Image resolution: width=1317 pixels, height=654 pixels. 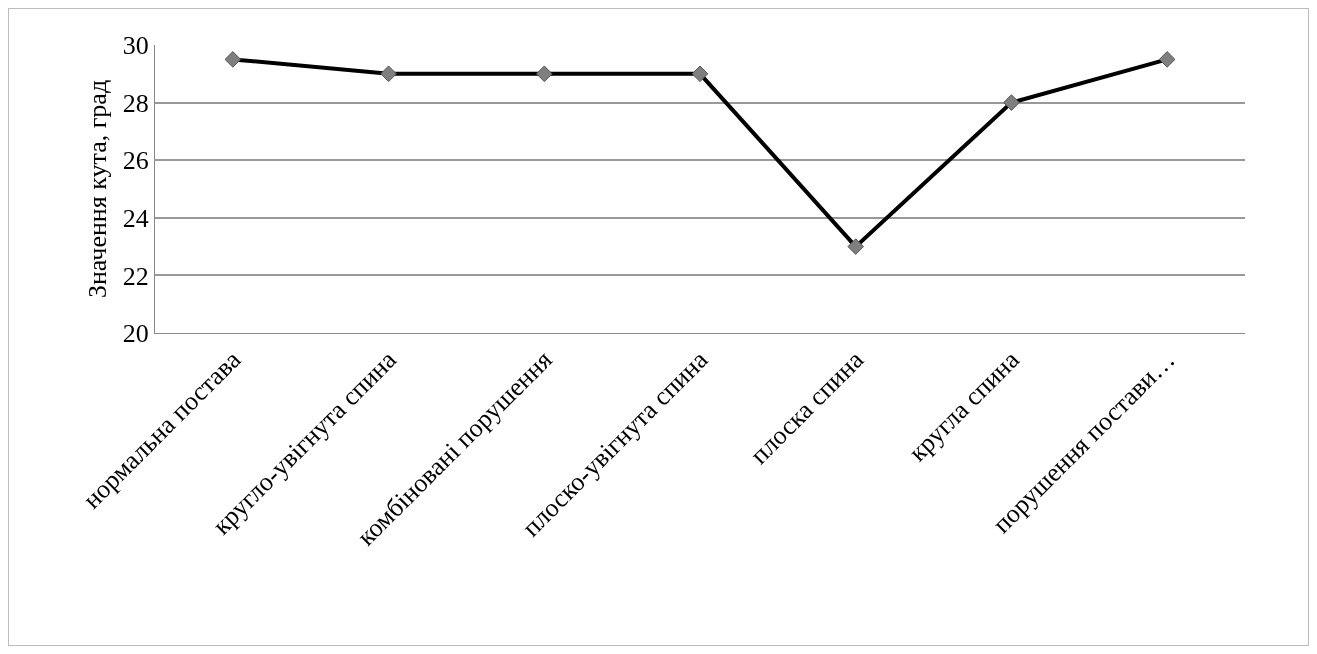 I want to click on y-tick-label: 30, so click(x=135, y=46).